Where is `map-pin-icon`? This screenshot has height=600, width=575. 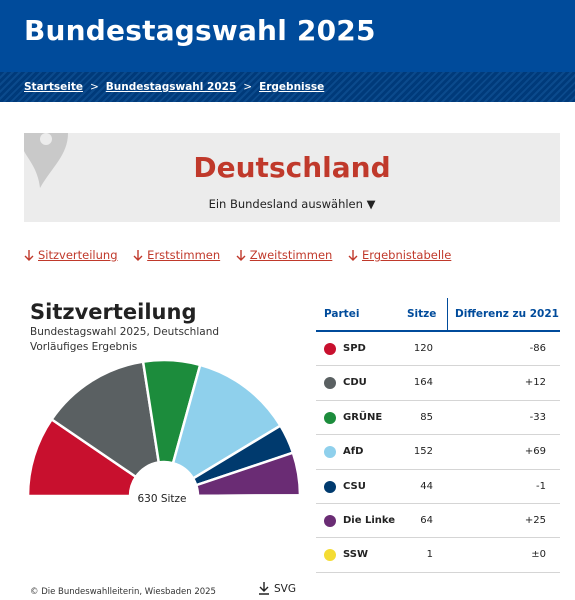
map-pin-icon is located at coordinates (46, 160).